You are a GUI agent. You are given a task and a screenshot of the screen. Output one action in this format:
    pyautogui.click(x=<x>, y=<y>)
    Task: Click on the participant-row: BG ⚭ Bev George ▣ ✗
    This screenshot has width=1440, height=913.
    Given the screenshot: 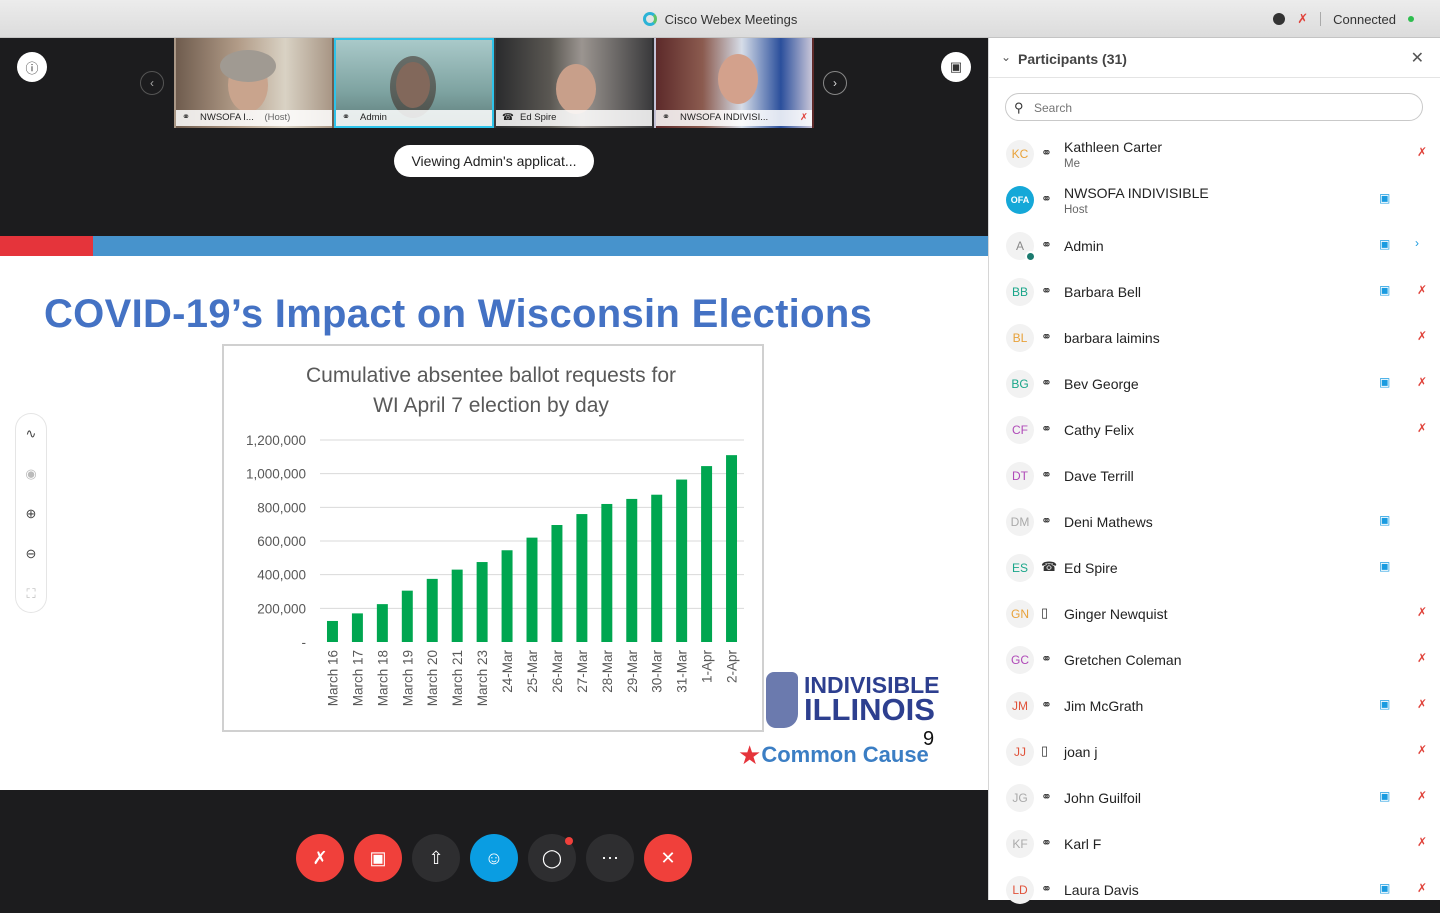 What is the action you would take?
    pyautogui.click(x=1214, y=384)
    